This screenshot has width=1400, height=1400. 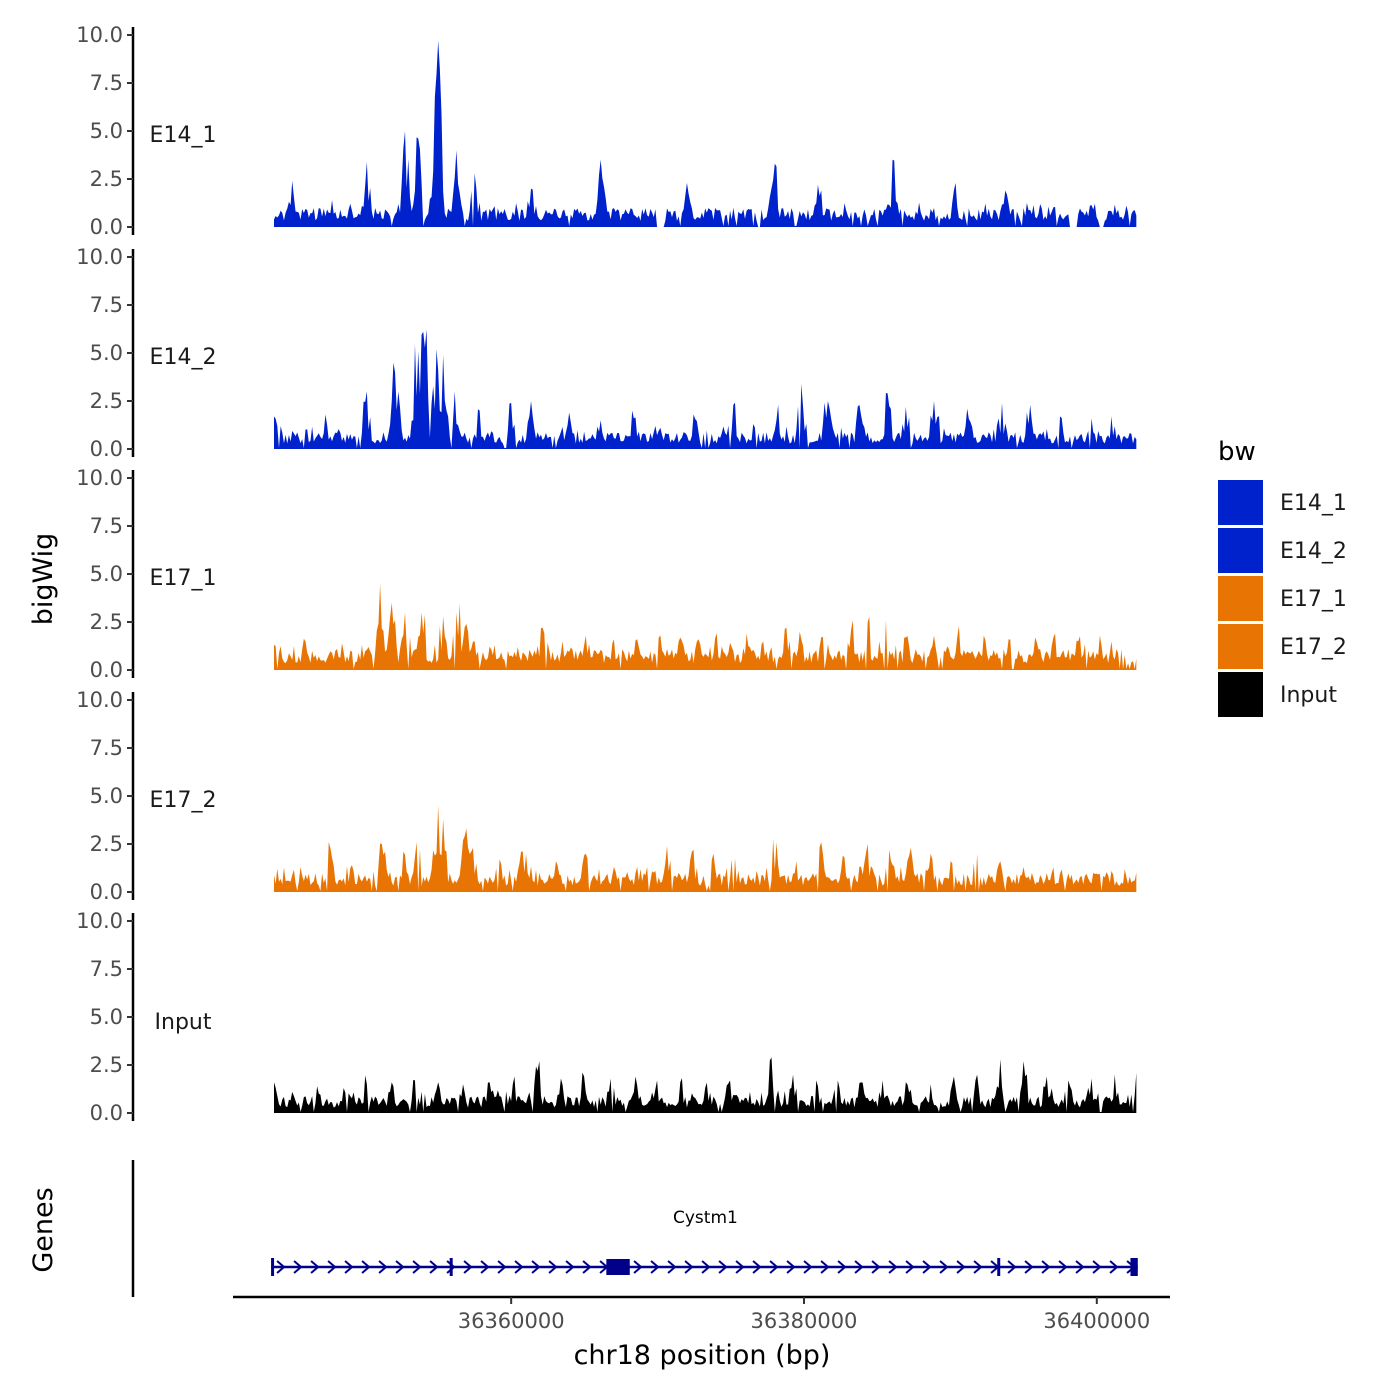 What do you see at coordinates (1313, 647) in the screenshot?
I see `legend-label: E17_2` at bounding box center [1313, 647].